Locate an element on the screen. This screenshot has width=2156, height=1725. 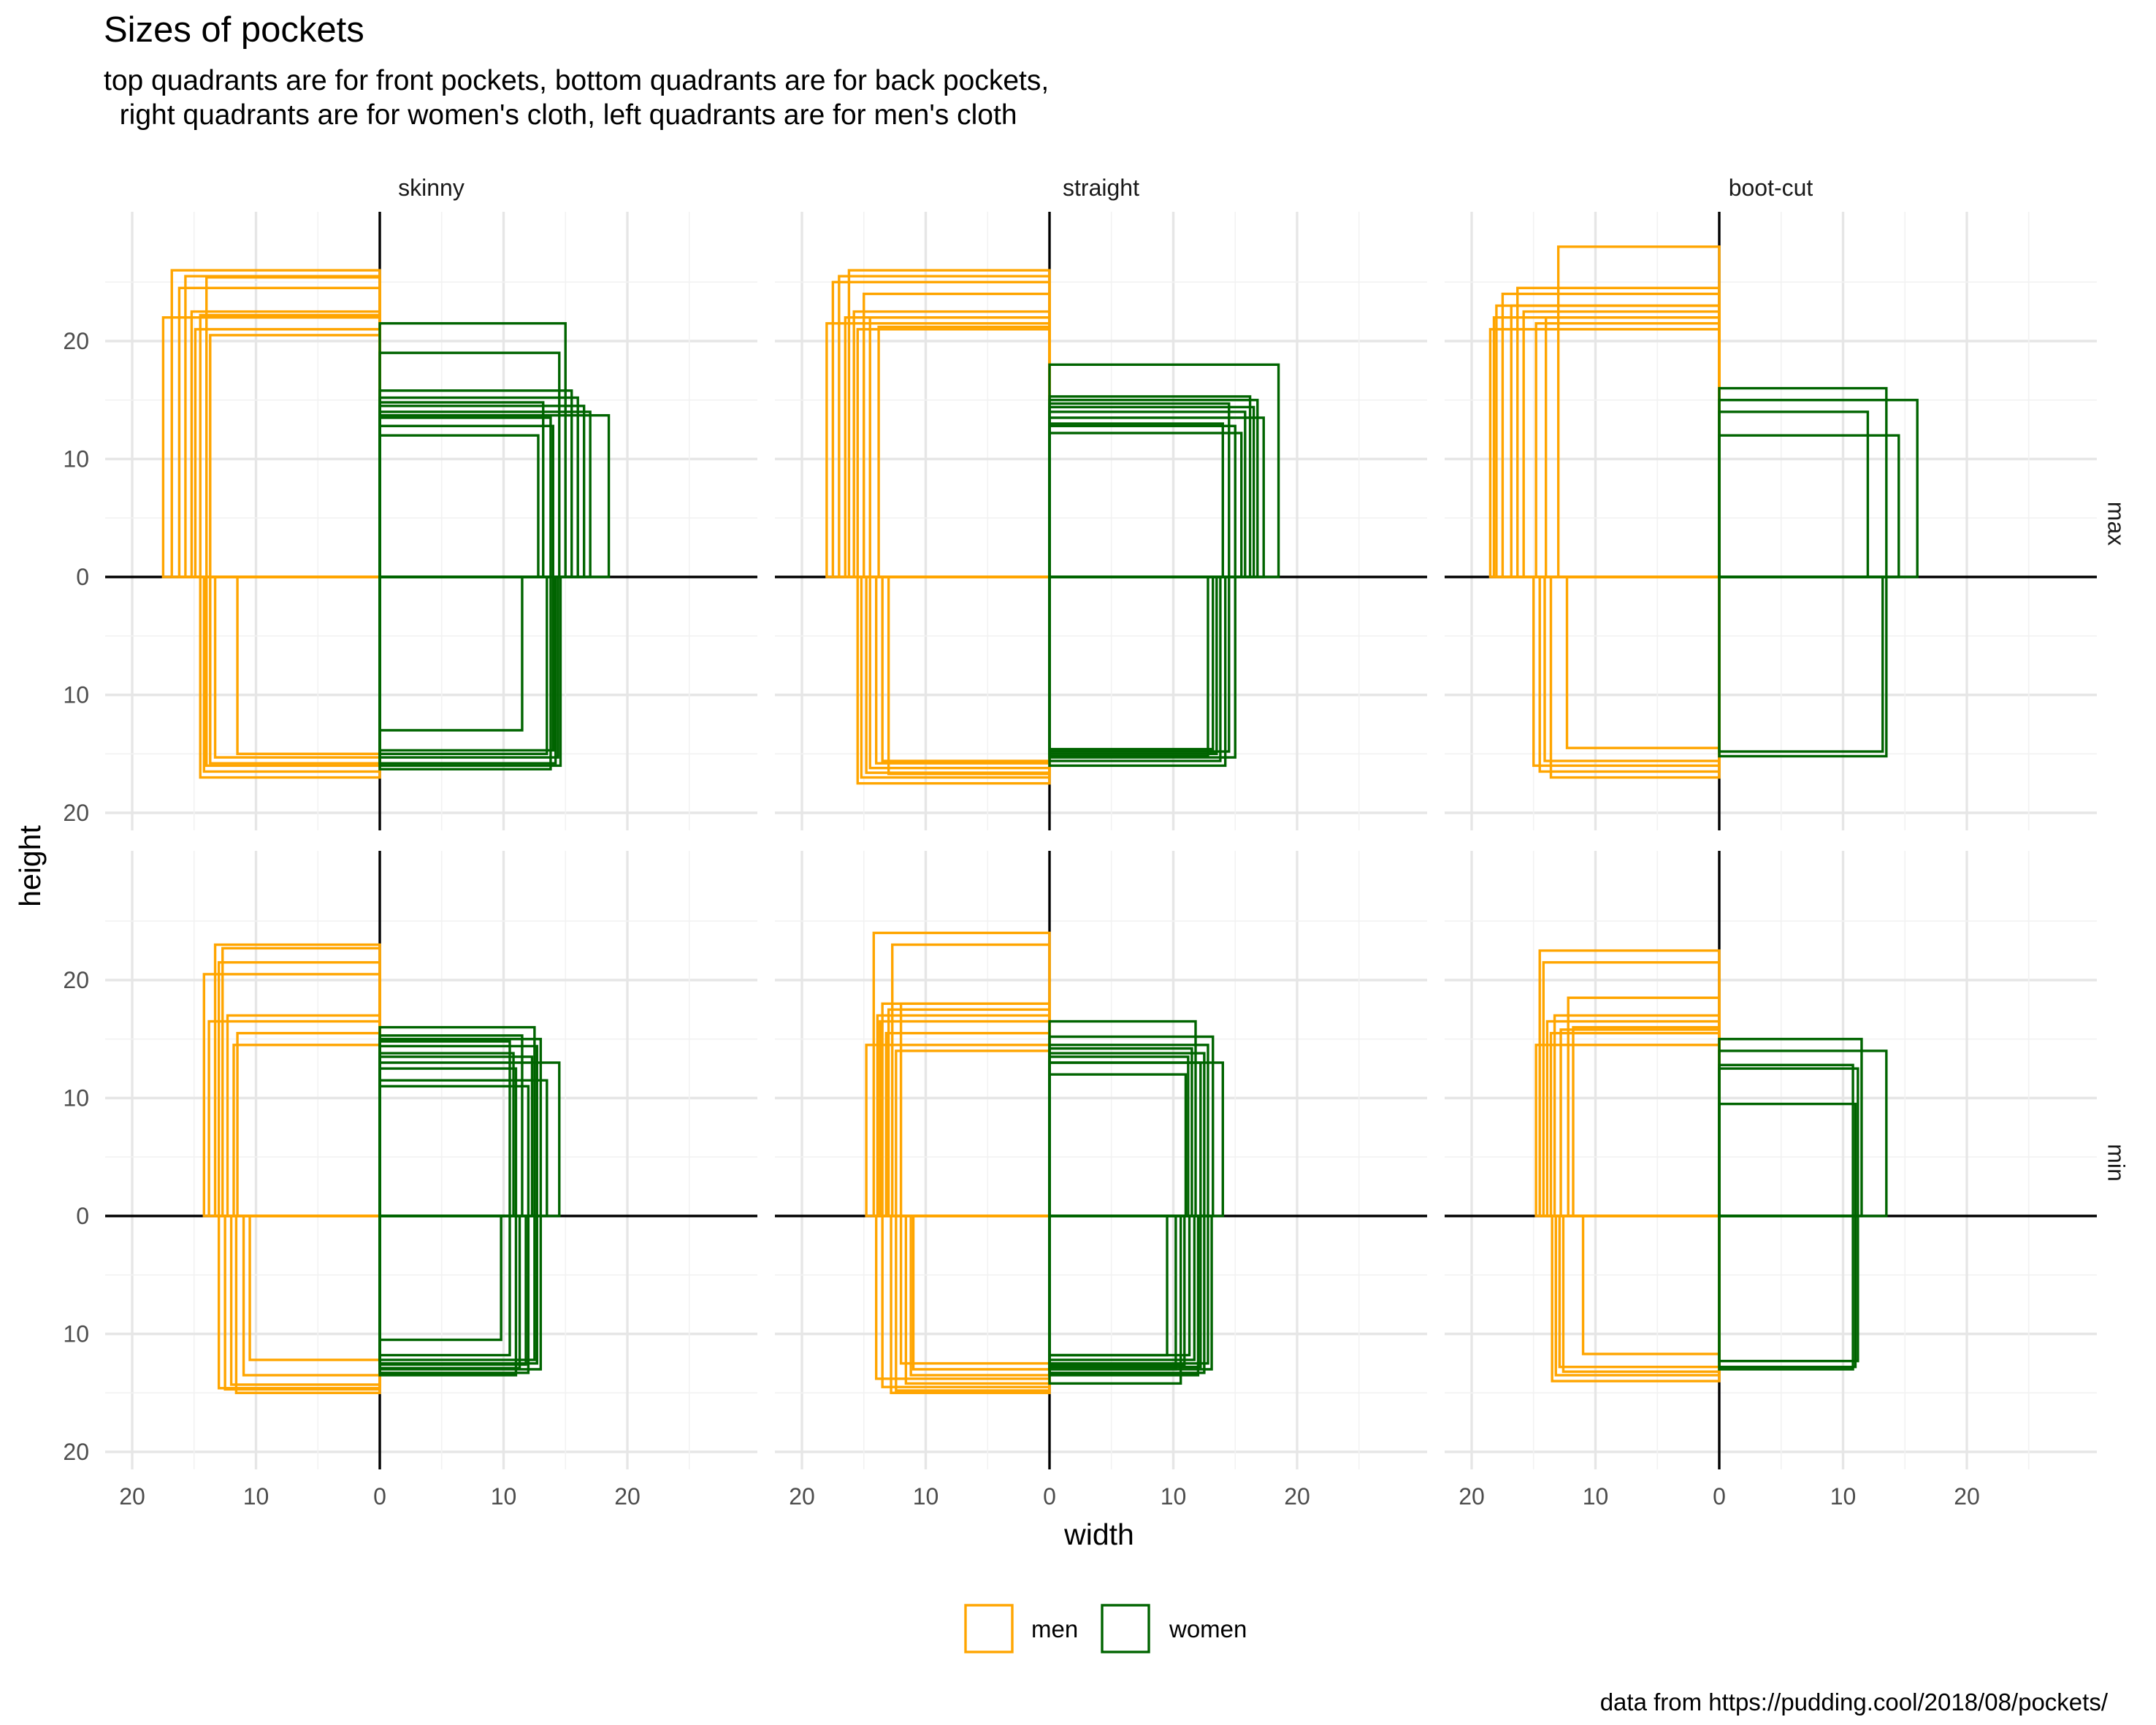
panel-skinny-min is located at coordinates (431, 1160).